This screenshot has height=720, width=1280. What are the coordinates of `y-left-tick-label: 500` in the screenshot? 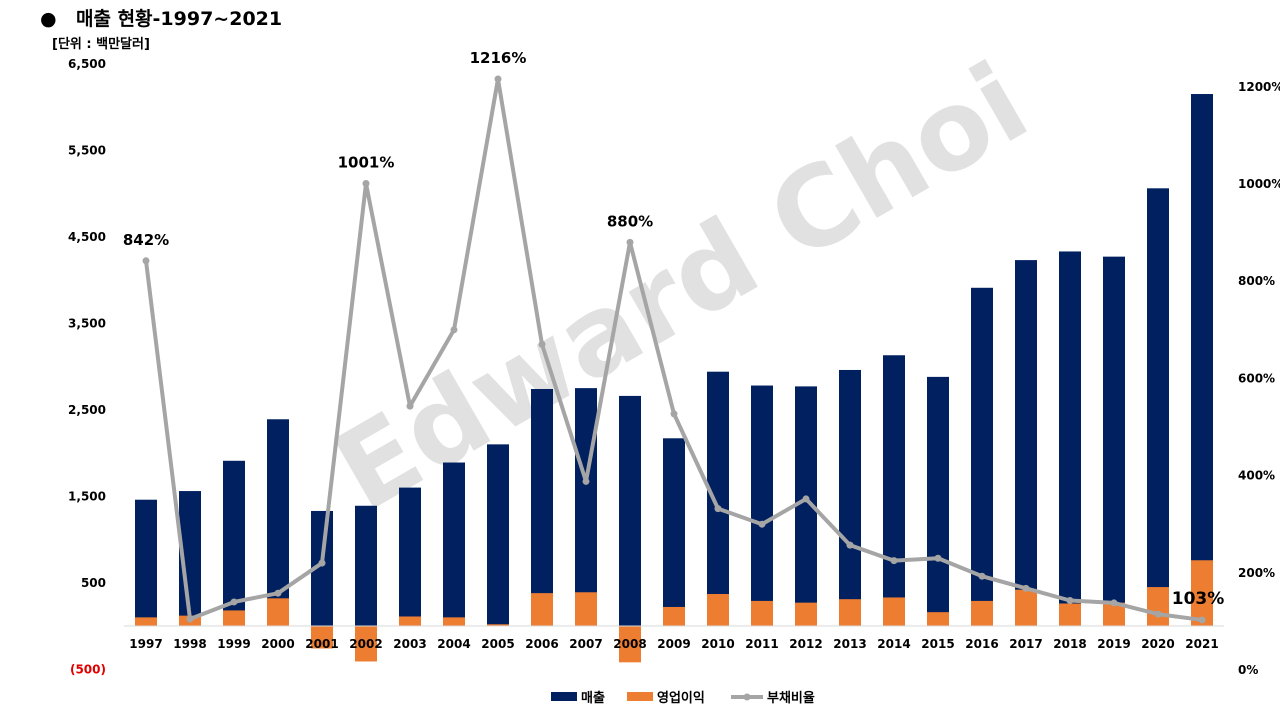 It's located at (93, 583).